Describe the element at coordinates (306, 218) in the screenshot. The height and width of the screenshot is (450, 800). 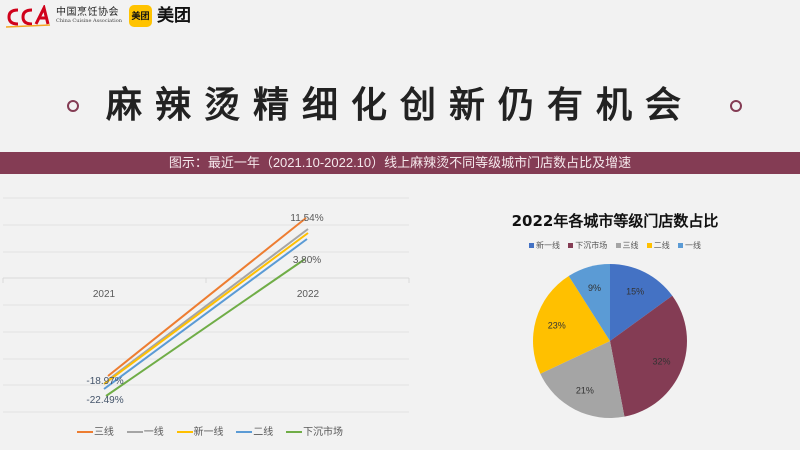
I see `label-11-54: 11.54%` at that location.